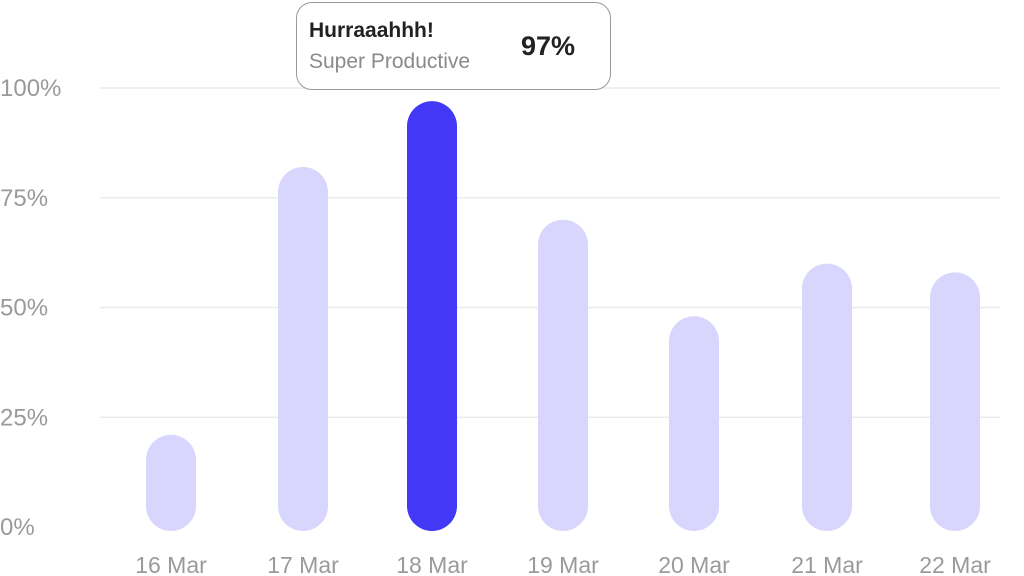  What do you see at coordinates (827, 397) in the screenshot?
I see `bar-21-mar` at bounding box center [827, 397].